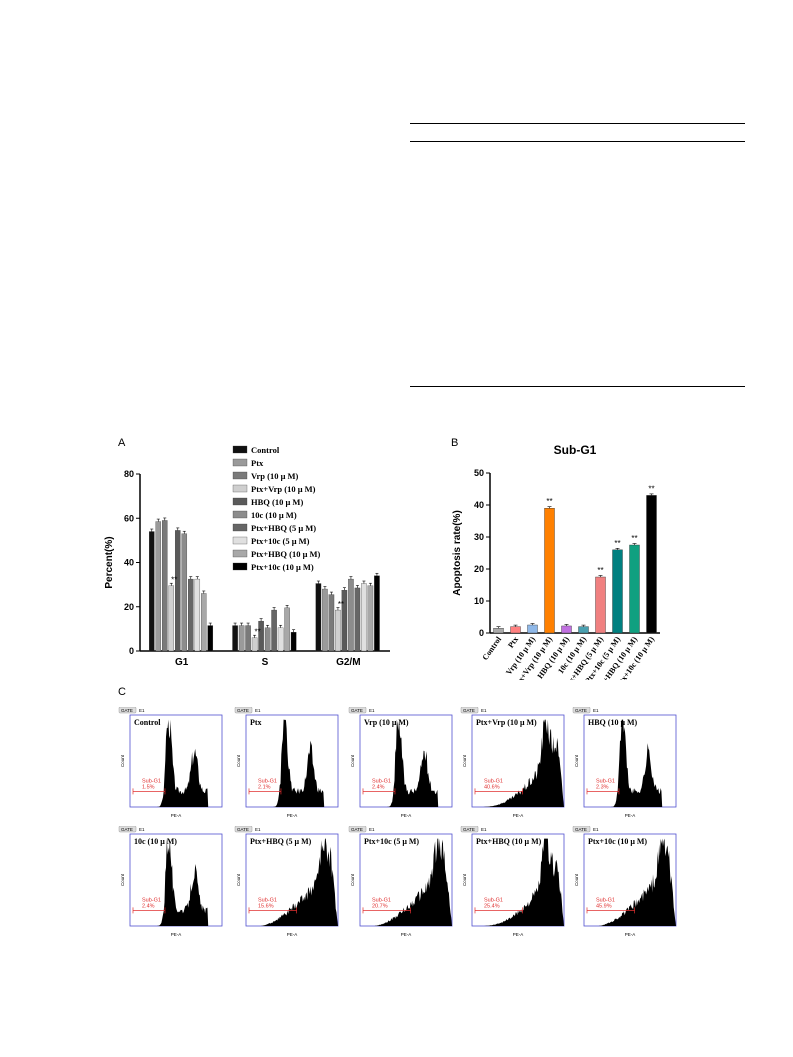  I want to click on legend-label: Control, so click(265, 450).